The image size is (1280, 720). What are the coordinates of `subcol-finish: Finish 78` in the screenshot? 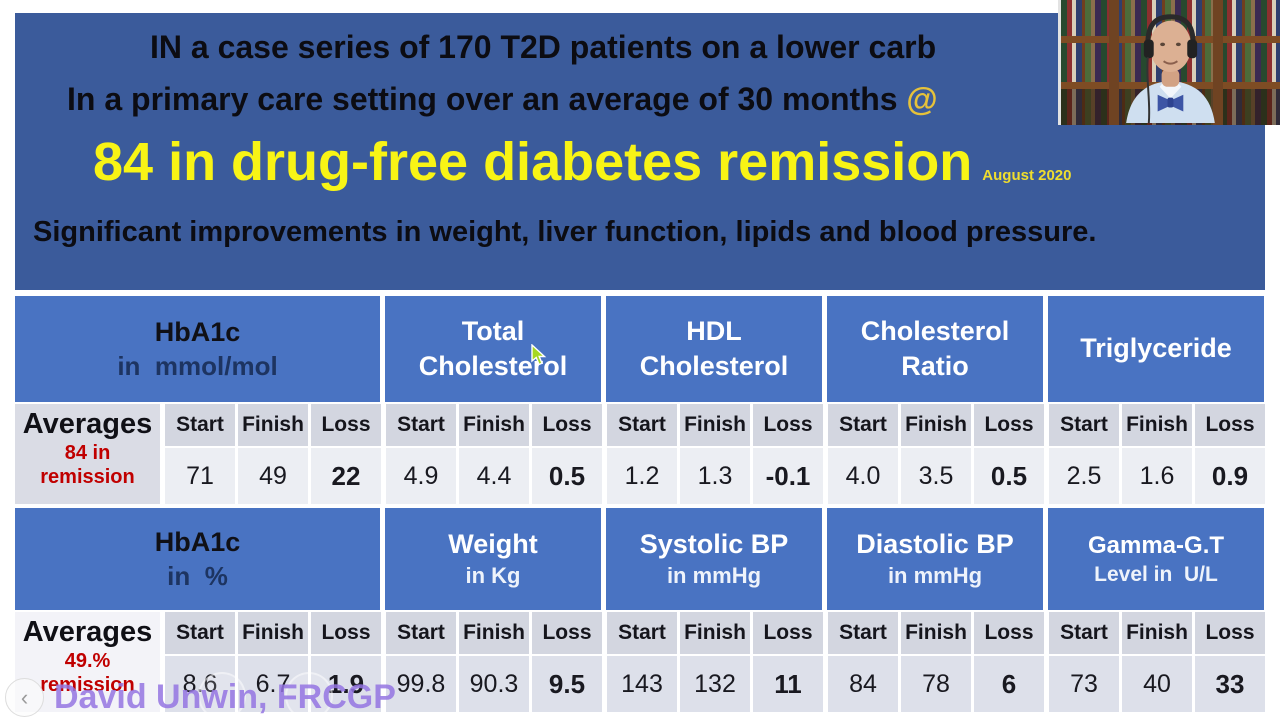 It's located at (936, 662).